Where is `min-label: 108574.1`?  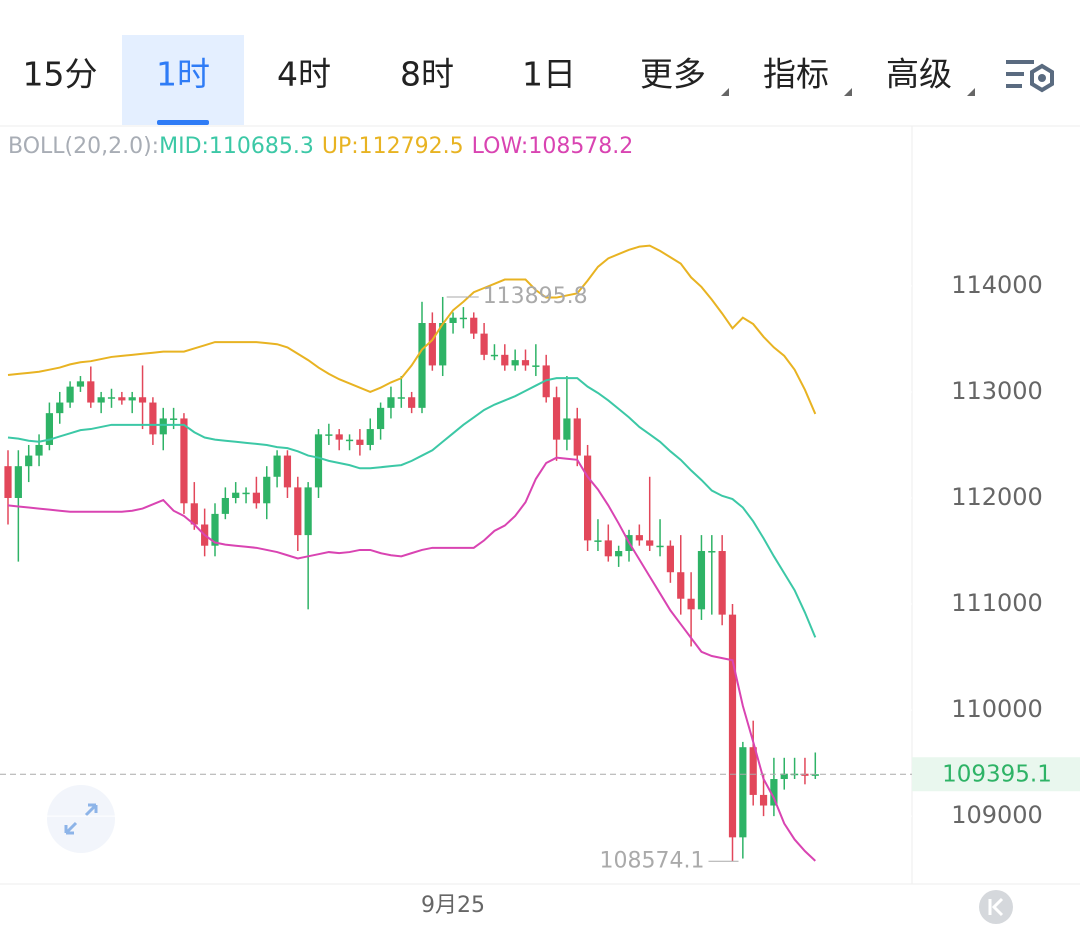 min-label: 108574.1 is located at coordinates (652, 860).